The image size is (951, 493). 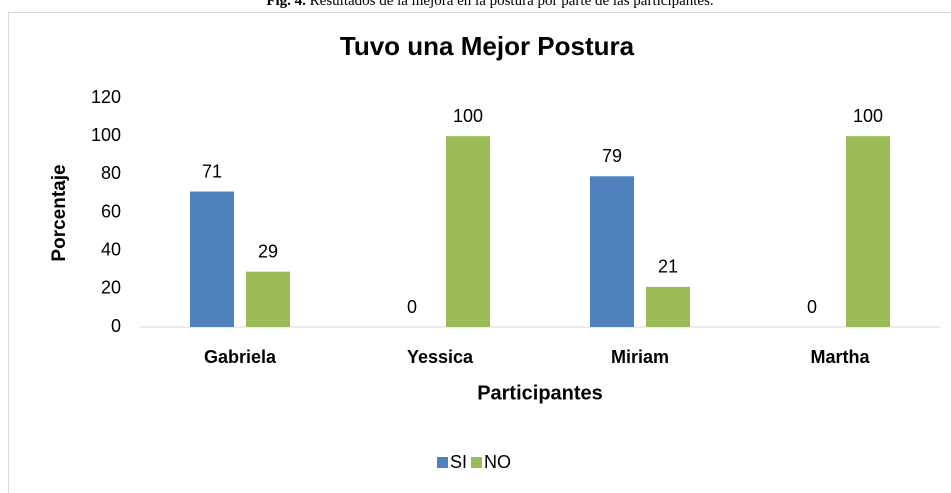 I want to click on y-axis-label: Porcentaje, so click(x=59, y=212).